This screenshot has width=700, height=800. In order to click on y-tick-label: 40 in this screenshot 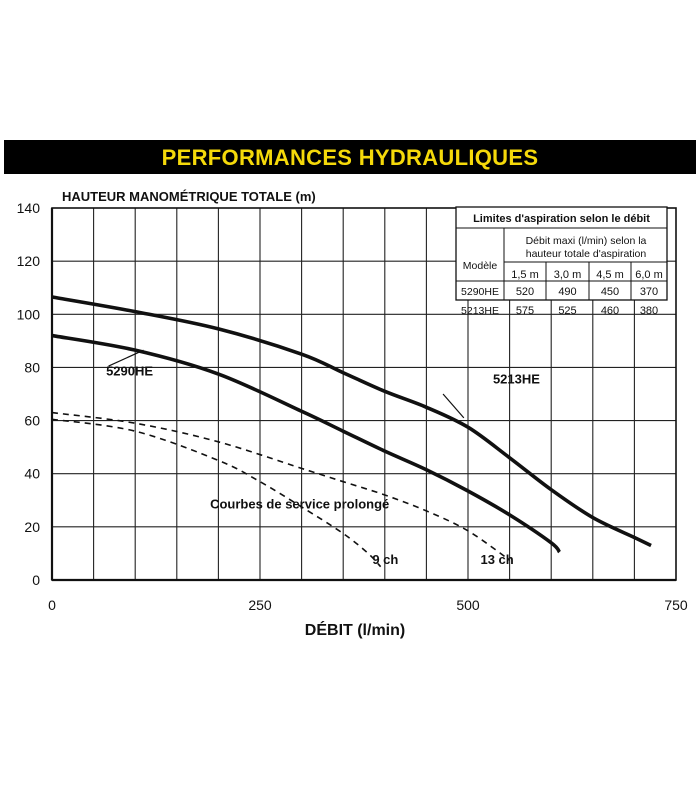, I will do `click(32, 474)`.